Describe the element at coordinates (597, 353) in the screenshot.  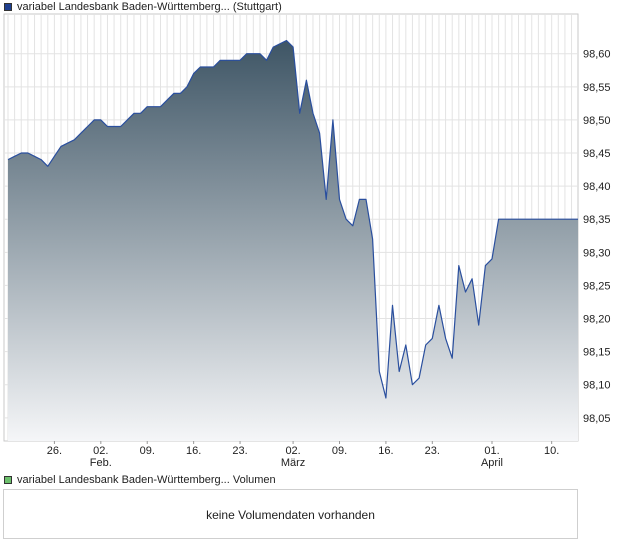
I see `y-tick-label: 98,15` at that location.